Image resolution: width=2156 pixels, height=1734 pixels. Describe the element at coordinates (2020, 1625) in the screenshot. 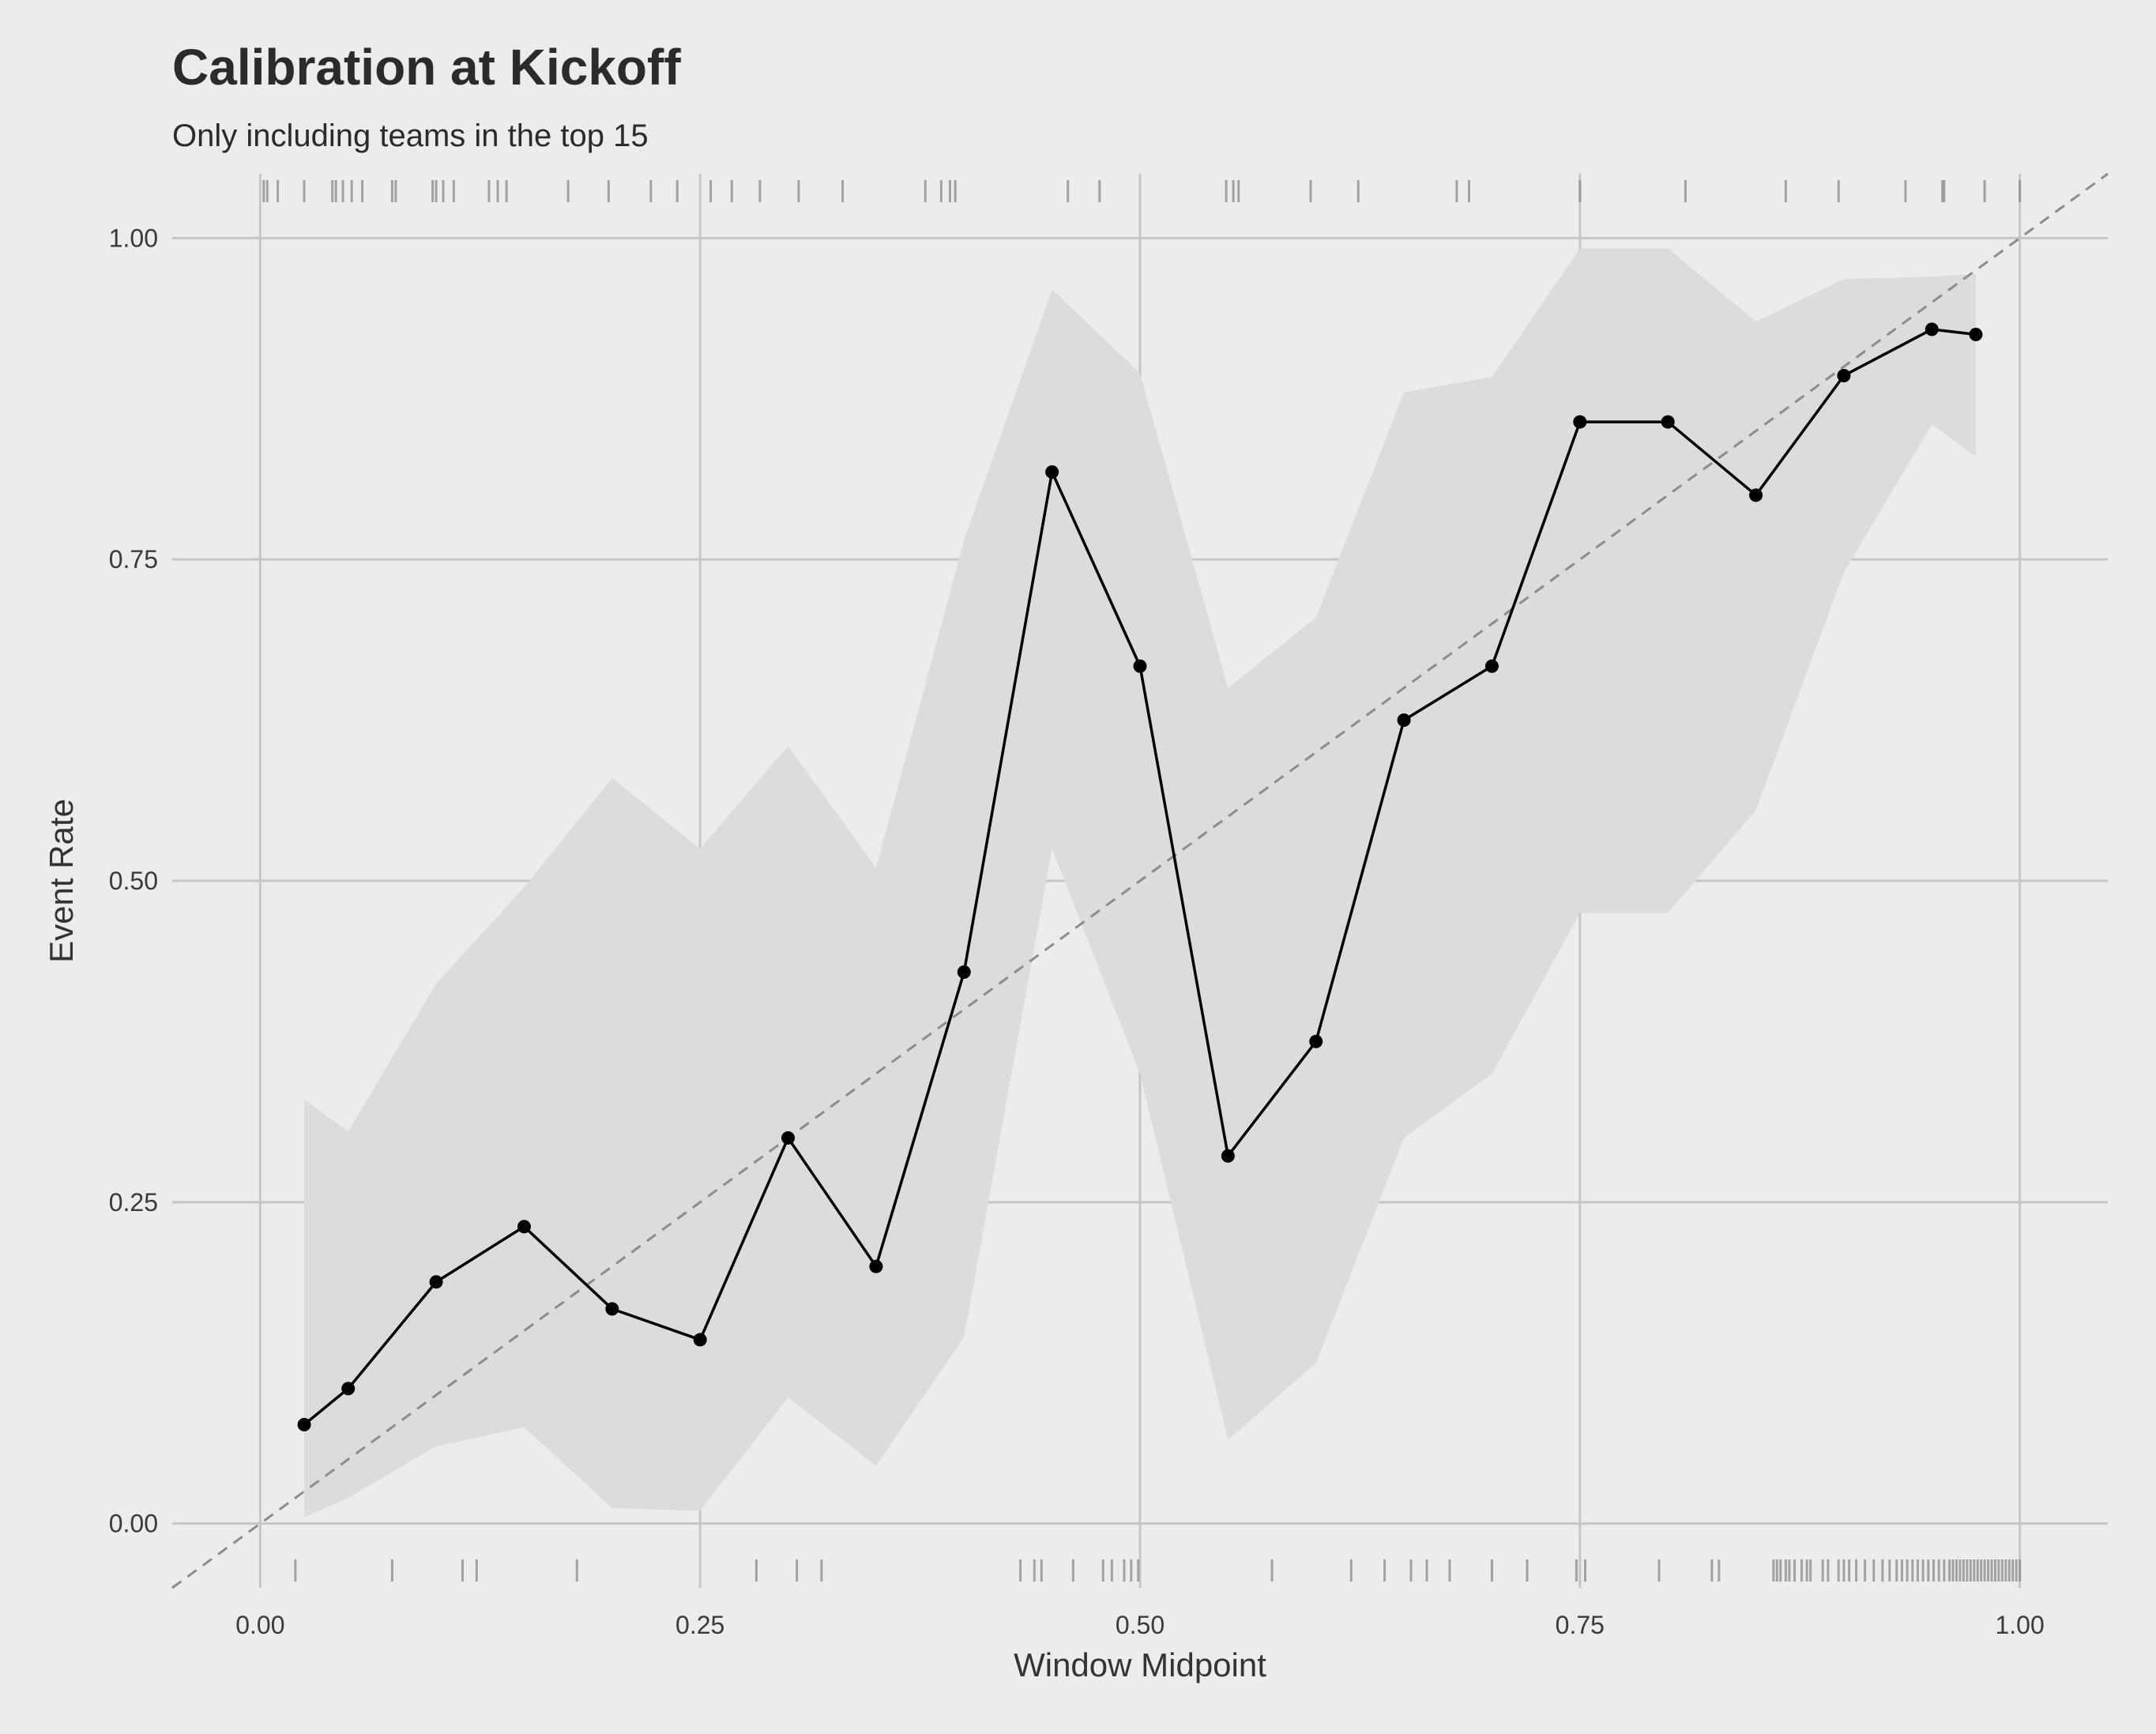

I see `x-tick-label-4: 1.00` at that location.